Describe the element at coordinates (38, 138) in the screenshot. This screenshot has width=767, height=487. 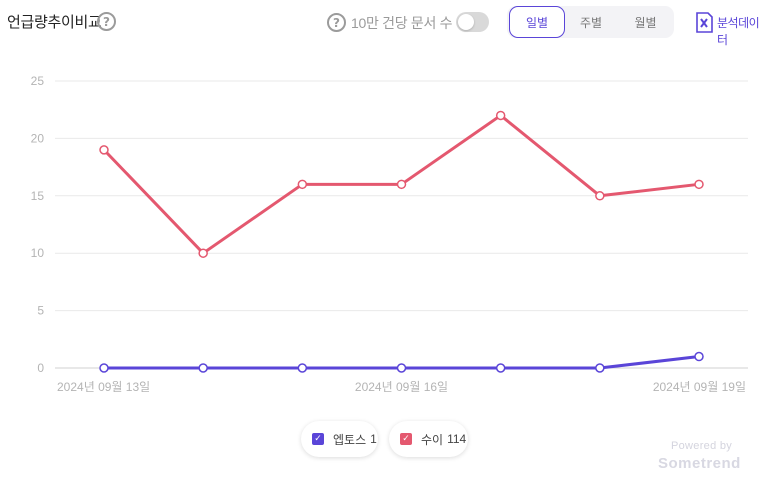
I see `y-tick-label: 20` at that location.